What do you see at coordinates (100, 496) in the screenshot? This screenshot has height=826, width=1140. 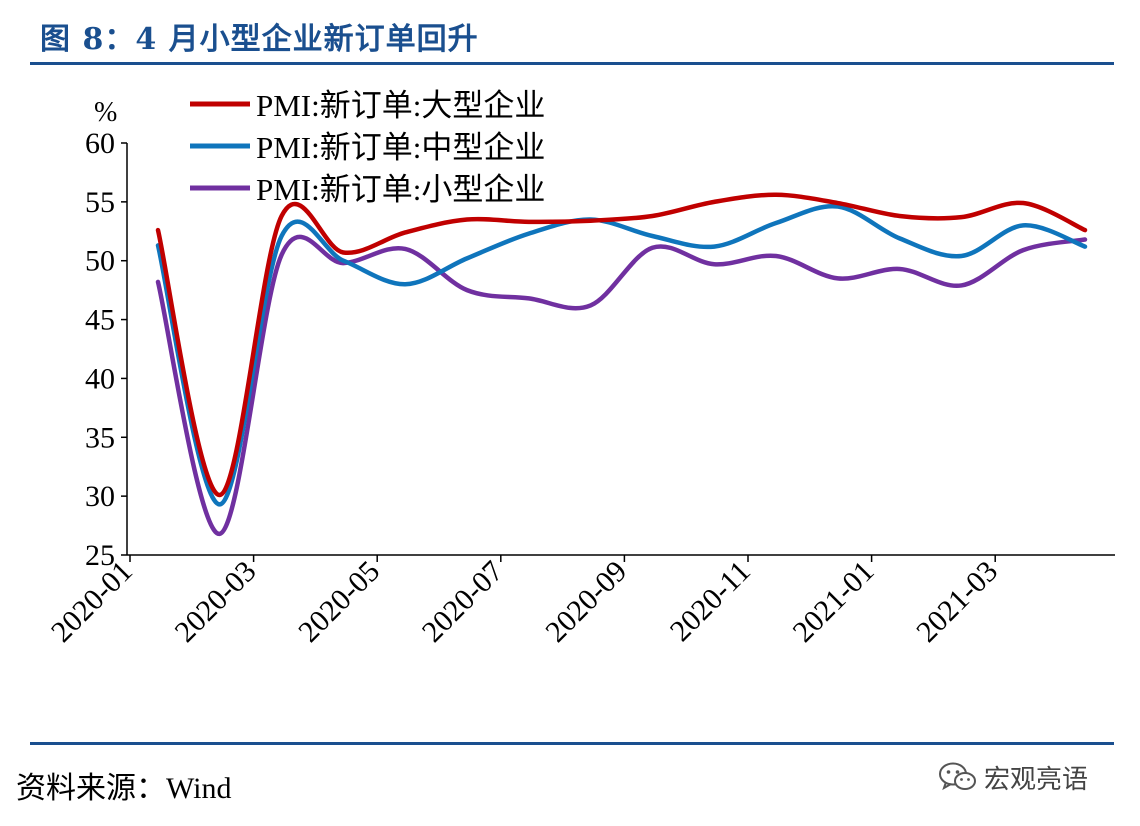 I see `y-tick-label: 30` at bounding box center [100, 496].